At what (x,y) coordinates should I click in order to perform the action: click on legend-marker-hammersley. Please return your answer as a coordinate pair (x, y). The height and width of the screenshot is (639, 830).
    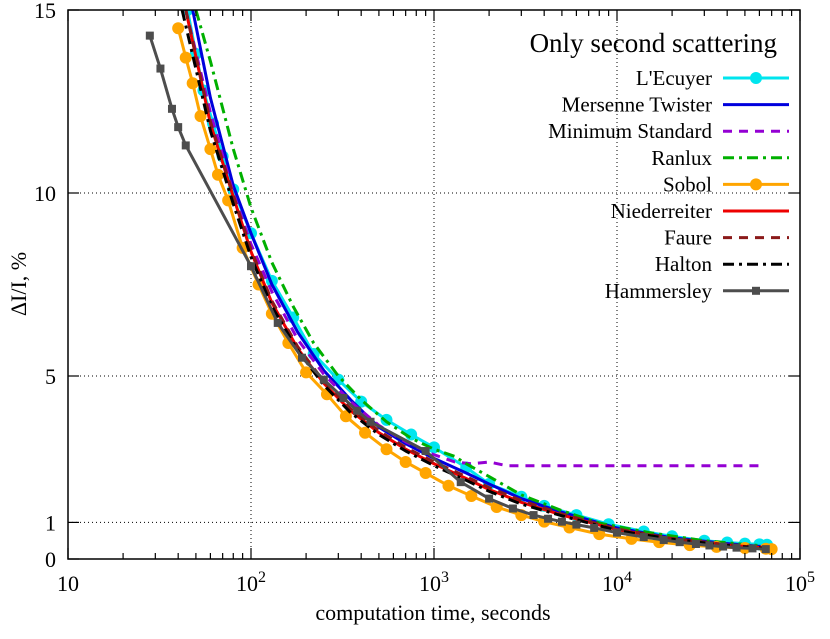
    Looking at the image, I should click on (756, 290).